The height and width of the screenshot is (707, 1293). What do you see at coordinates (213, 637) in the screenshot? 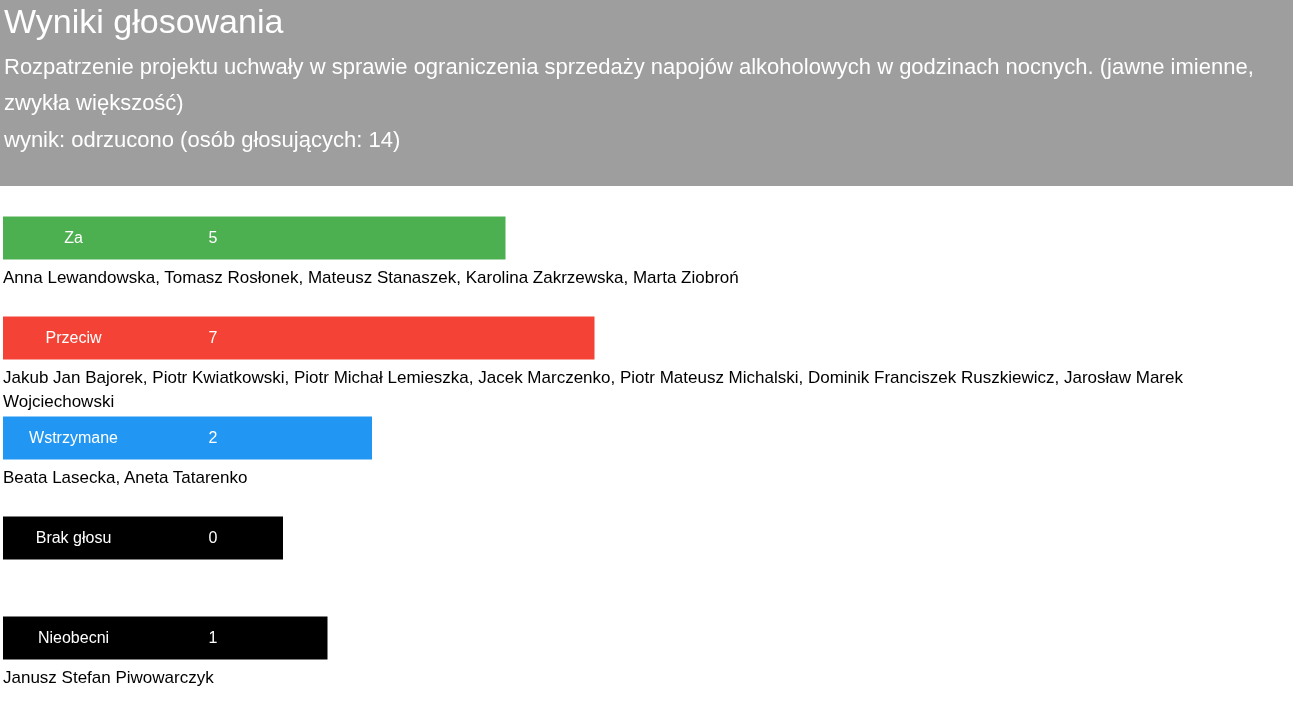
I see `data-label: 1` at bounding box center [213, 637].